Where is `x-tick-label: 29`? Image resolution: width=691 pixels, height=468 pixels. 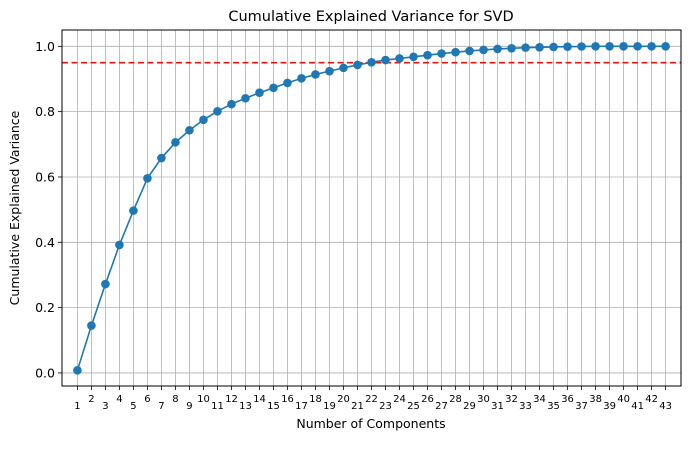
x-tick-label: 29 is located at coordinates (469, 406).